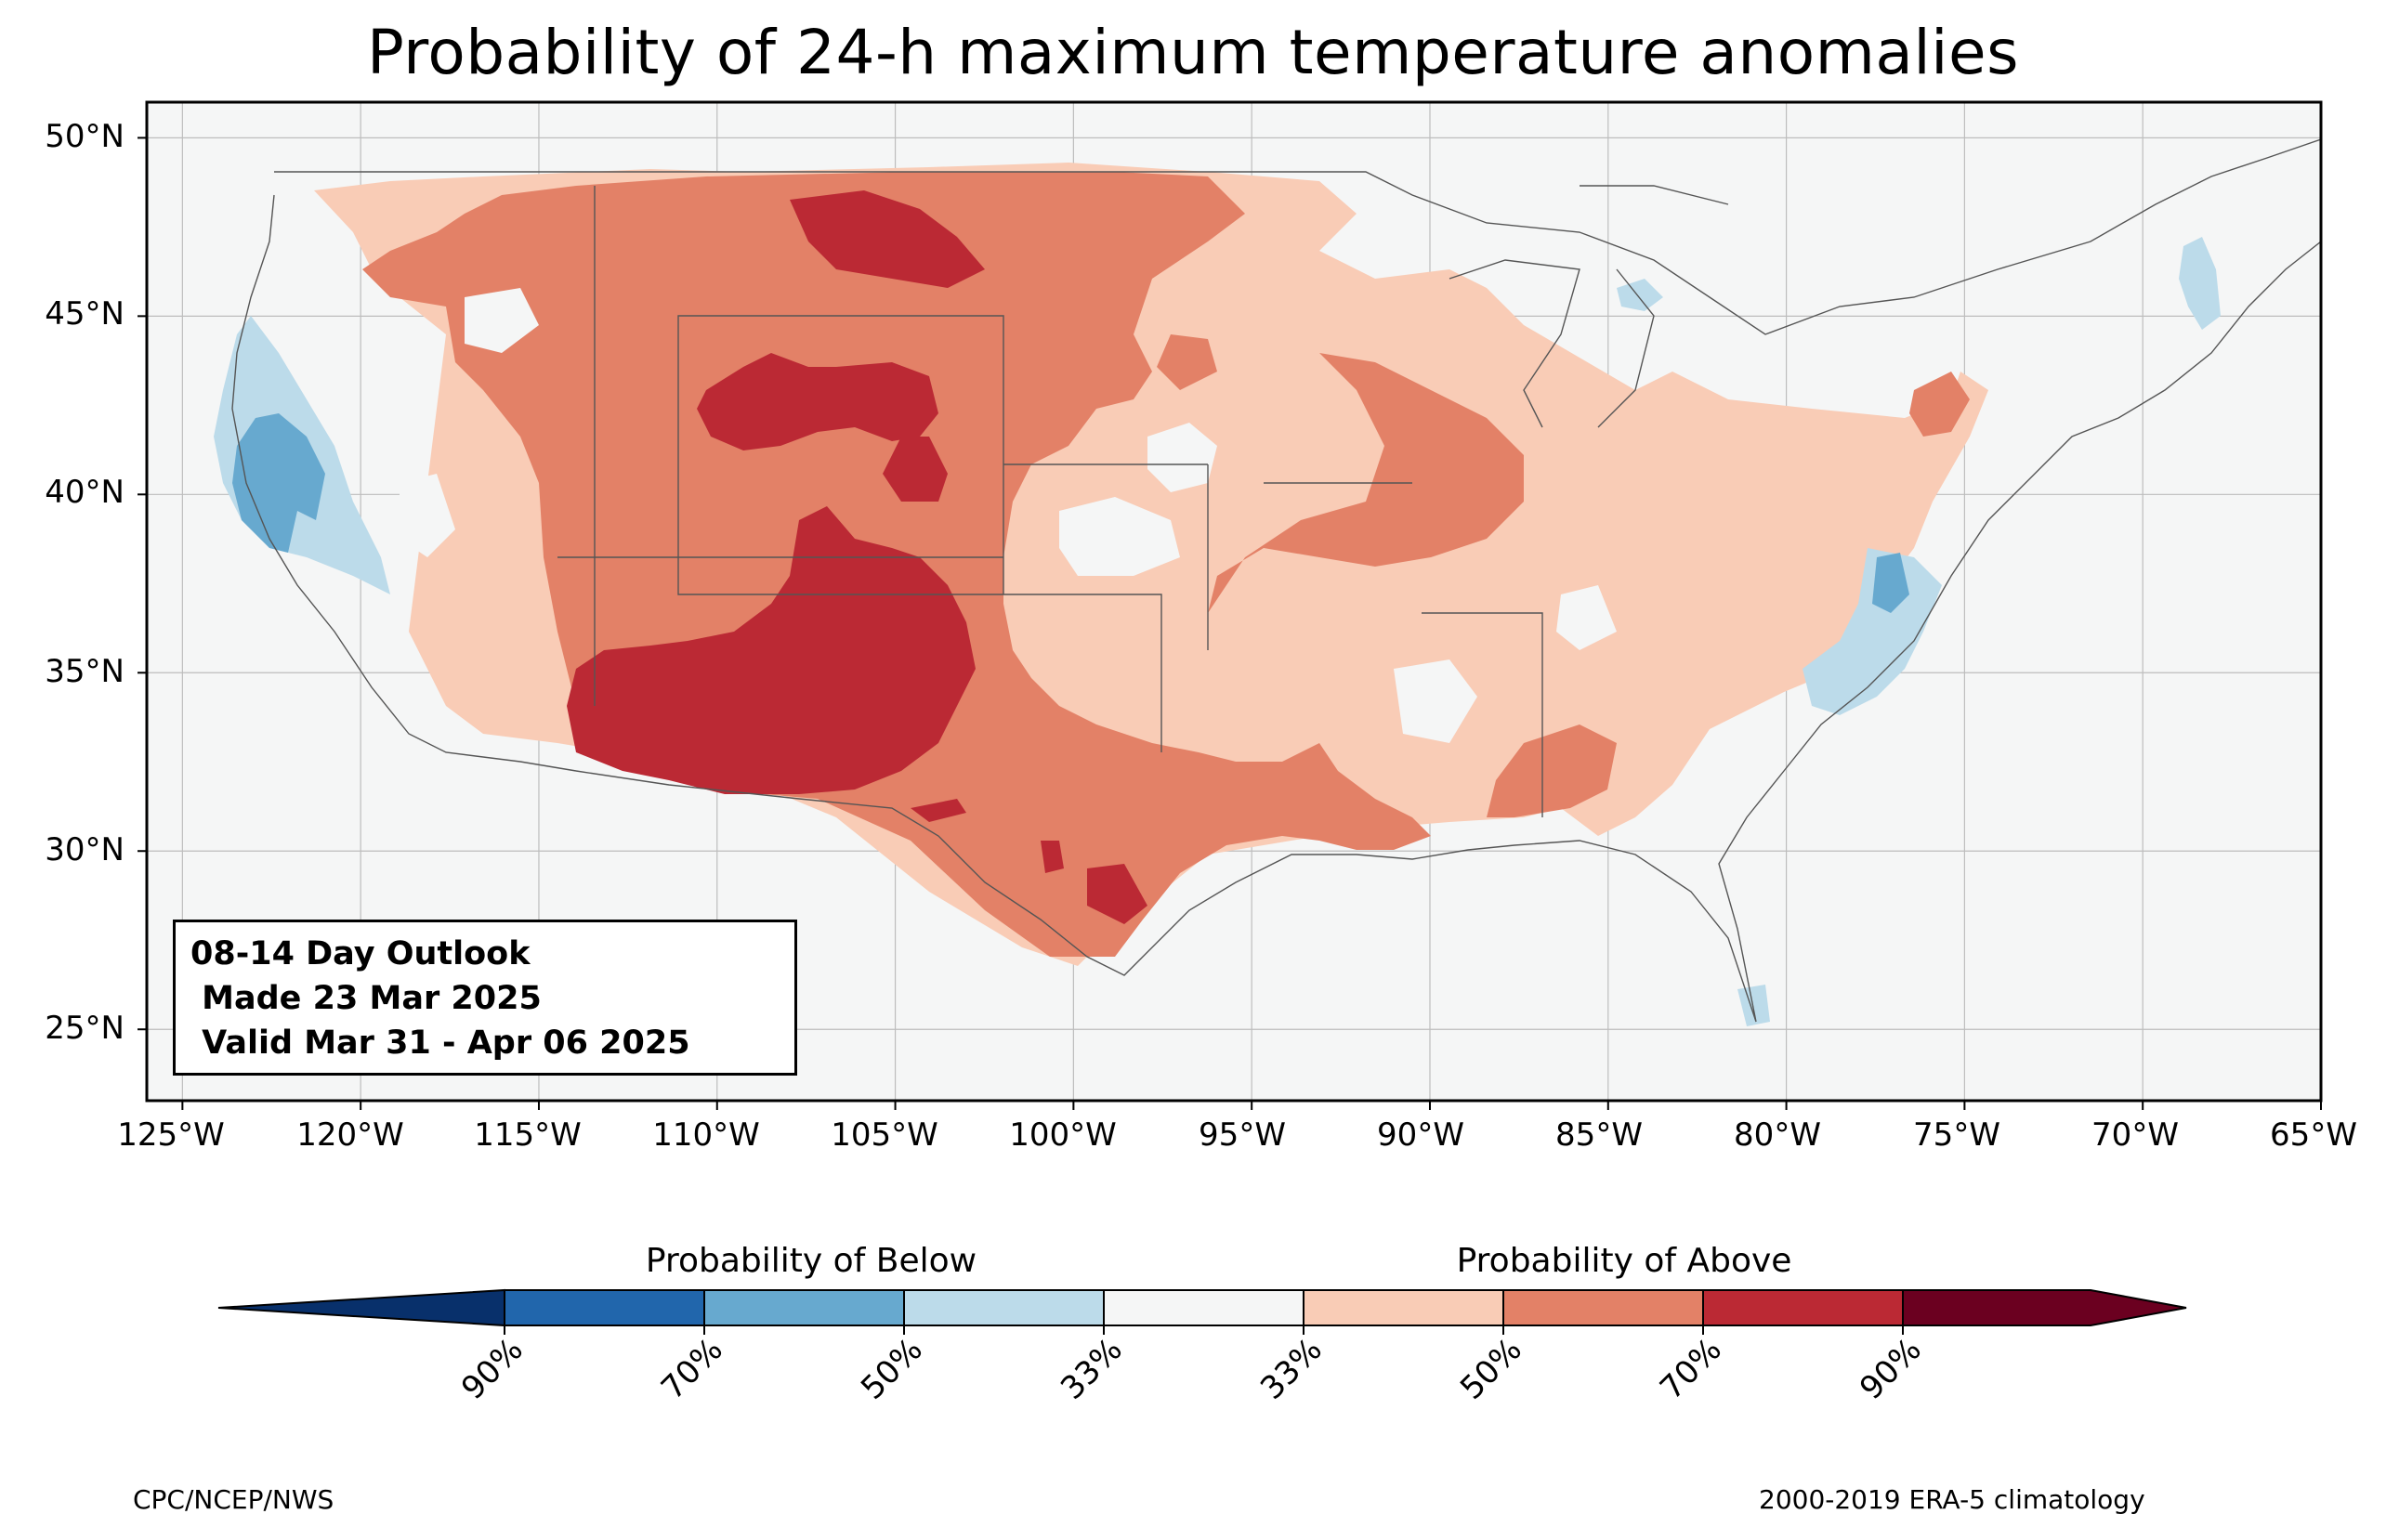  What do you see at coordinates (938, 810) in the screenshot?
I see `above-70-region-tx2` at bounding box center [938, 810].